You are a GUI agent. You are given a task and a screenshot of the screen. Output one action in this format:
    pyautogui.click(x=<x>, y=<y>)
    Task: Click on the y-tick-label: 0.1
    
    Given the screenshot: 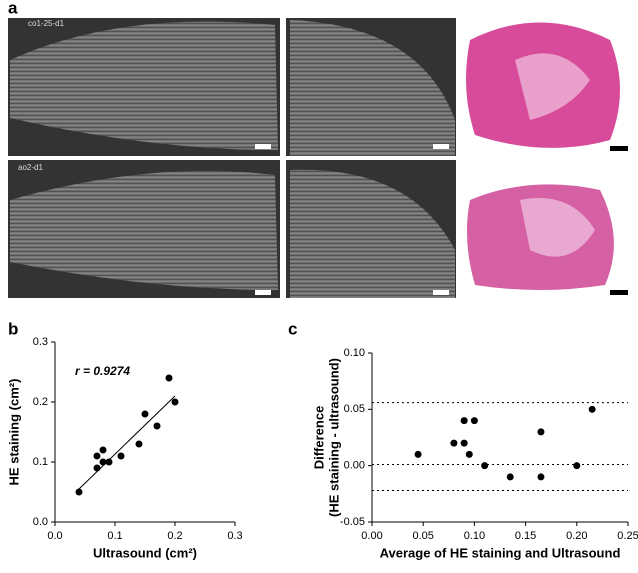 What is the action you would take?
    pyautogui.click(x=40, y=462)
    